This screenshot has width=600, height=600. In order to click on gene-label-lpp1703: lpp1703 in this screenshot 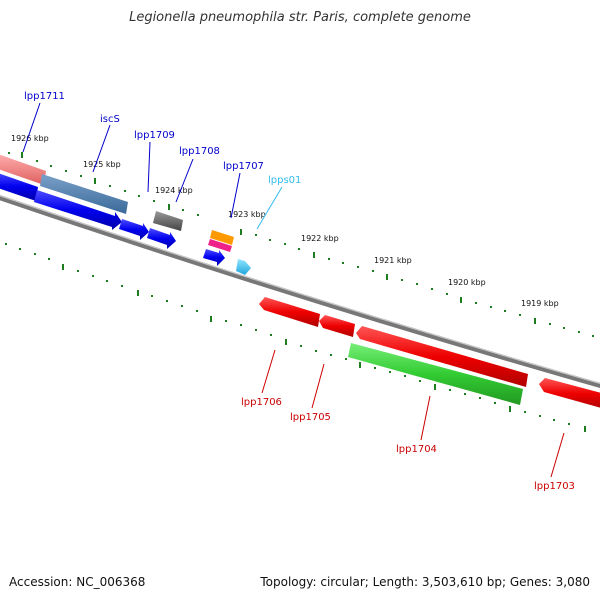, I will do `click(554, 486)`.